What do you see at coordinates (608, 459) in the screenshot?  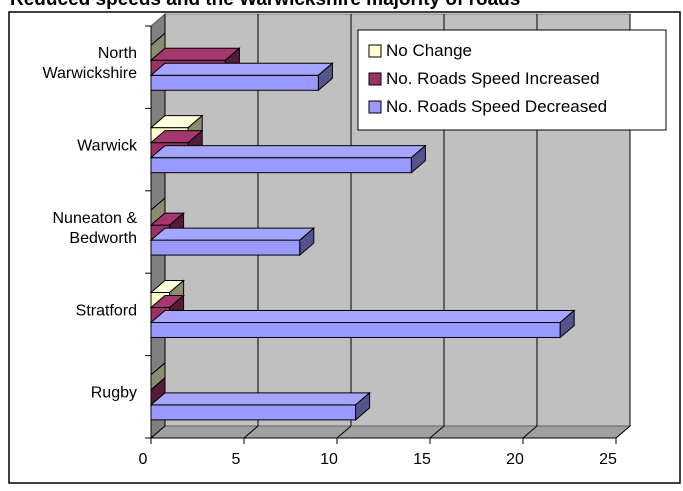 I see `x-tick-label-5: 25` at bounding box center [608, 459].